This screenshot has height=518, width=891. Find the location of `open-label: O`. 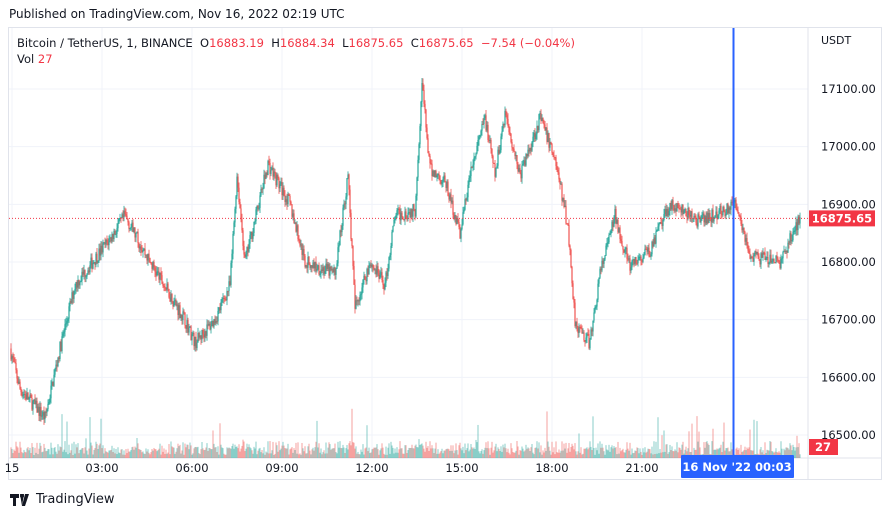

open-label: O is located at coordinates (205, 43).